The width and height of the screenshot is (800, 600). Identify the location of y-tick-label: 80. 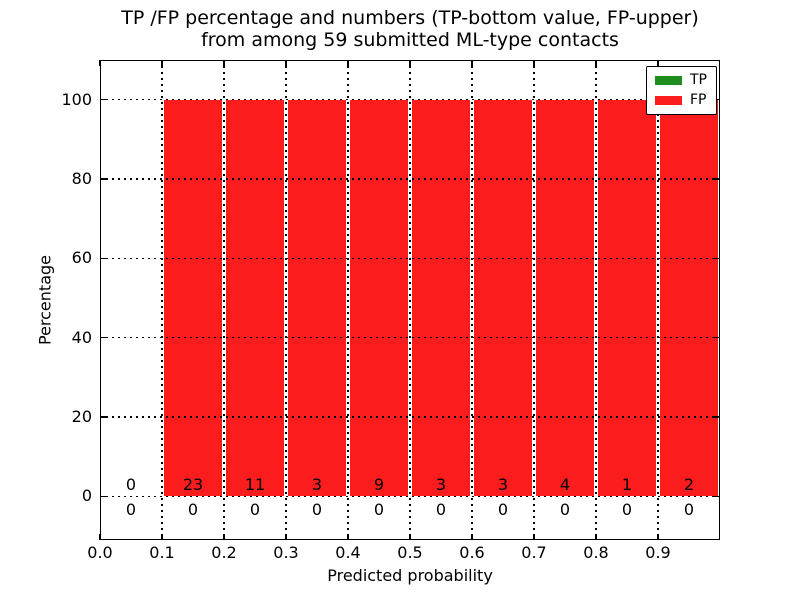
(81, 178).